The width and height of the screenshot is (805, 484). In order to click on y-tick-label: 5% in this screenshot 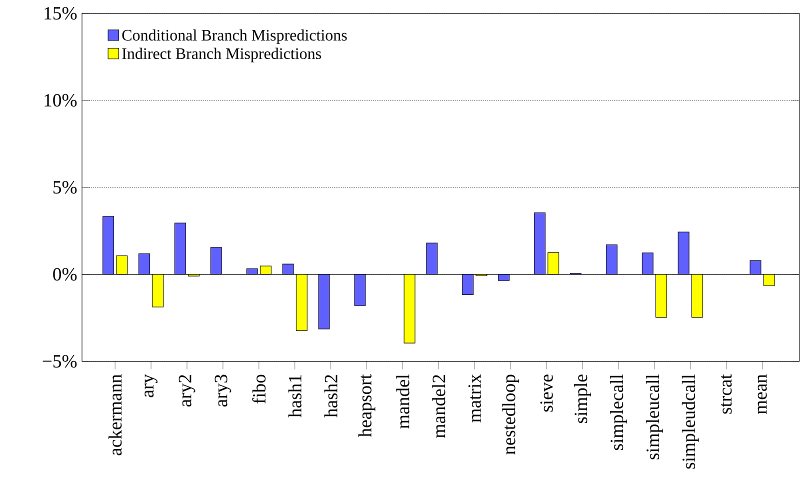, I will do `click(65, 187)`.